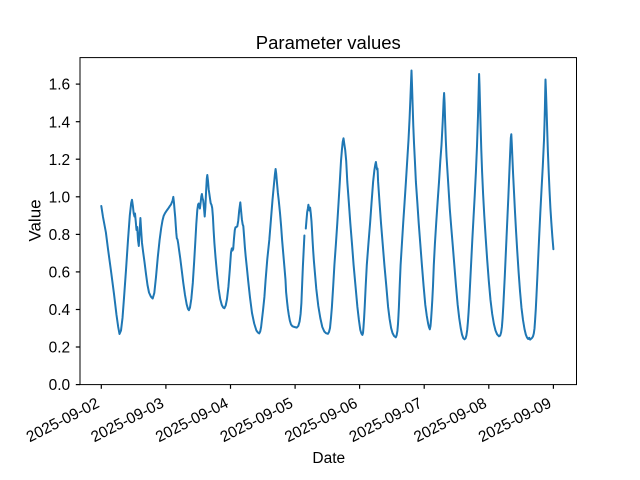 This screenshot has height=480, width=640. What do you see at coordinates (60, 385) in the screenshot?
I see `svg-text: 0.0` at bounding box center [60, 385].